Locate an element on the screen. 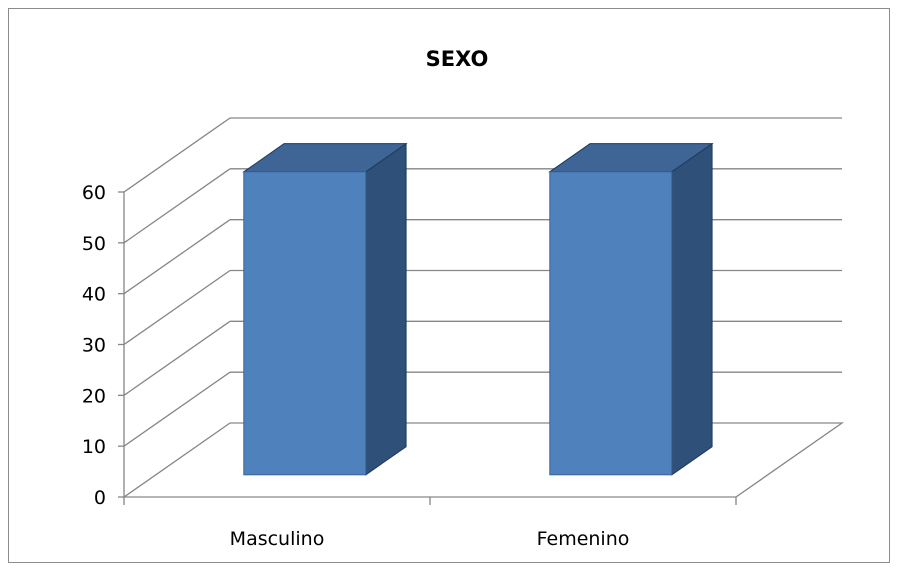 Image resolution: width=897 pixels, height=569 pixels. chart-title: SEXO is located at coordinates (457, 59).